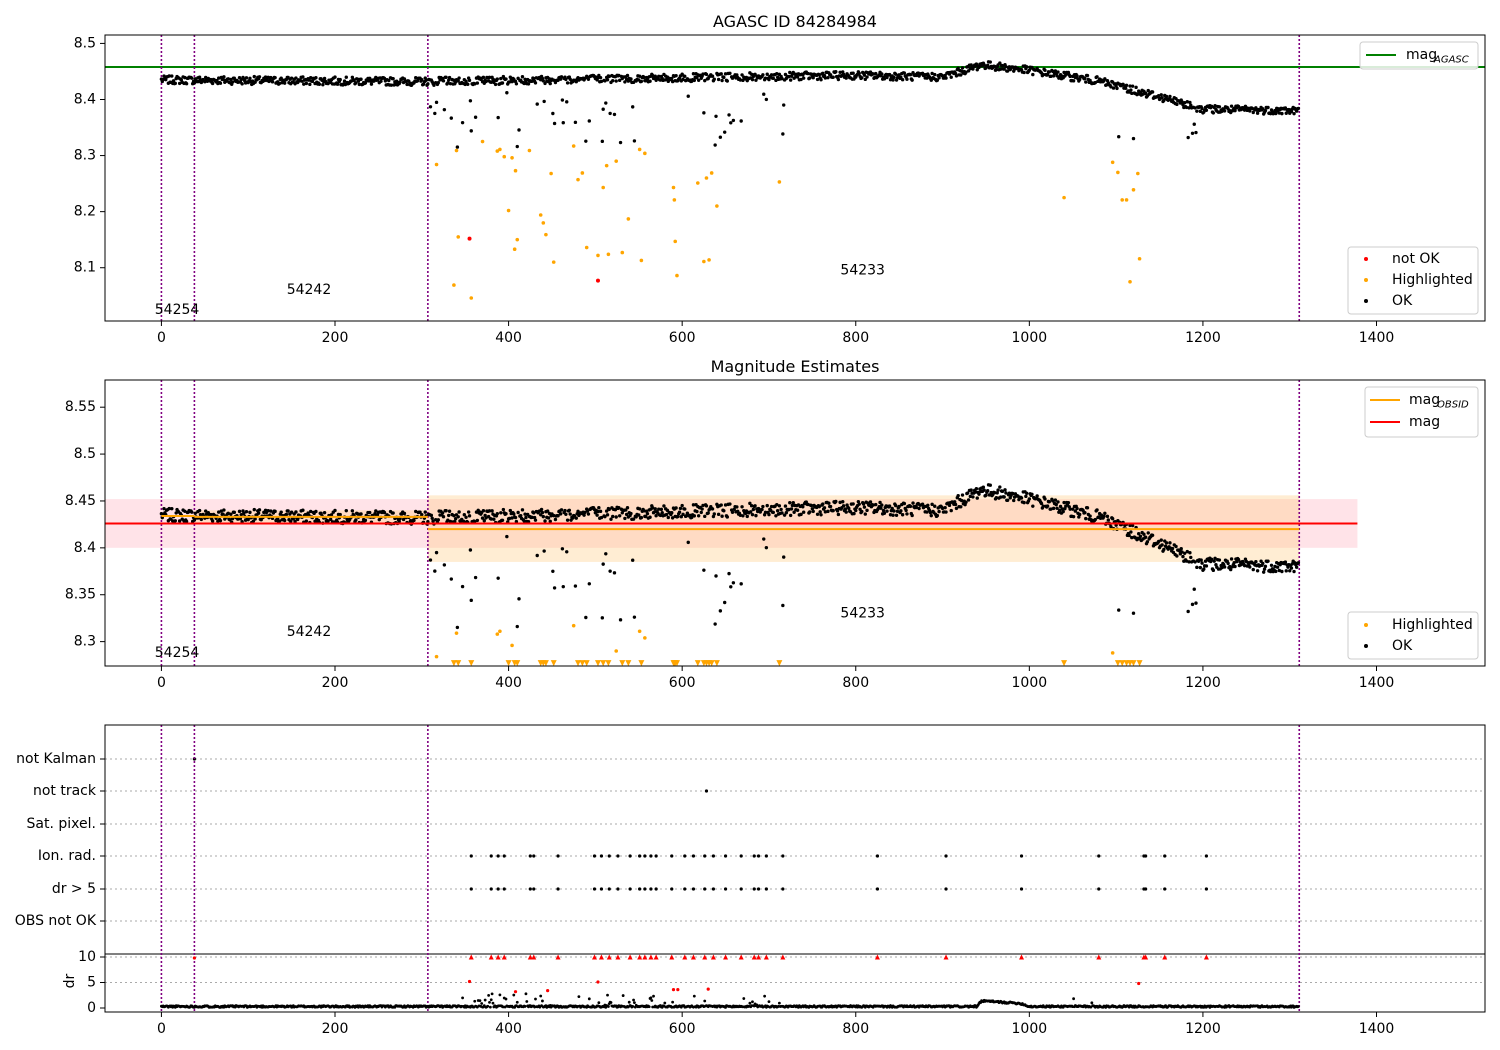 This screenshot has height=1050, width=1500. I want to click on x-tick-label: 0, so click(161, 683).